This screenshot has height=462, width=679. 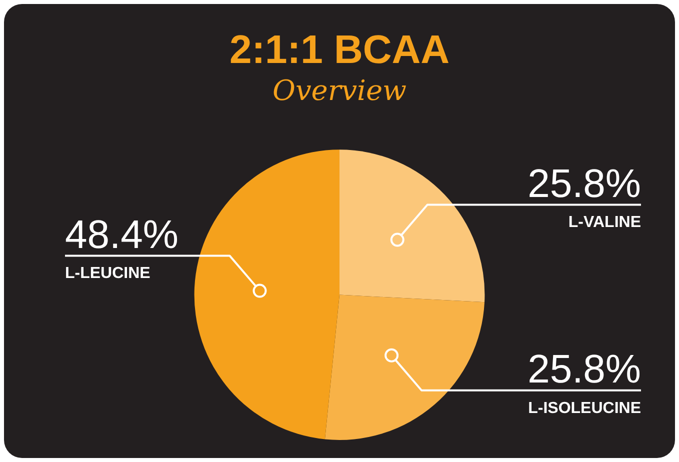 I want to click on data-label: 48.4%, so click(x=121, y=234).